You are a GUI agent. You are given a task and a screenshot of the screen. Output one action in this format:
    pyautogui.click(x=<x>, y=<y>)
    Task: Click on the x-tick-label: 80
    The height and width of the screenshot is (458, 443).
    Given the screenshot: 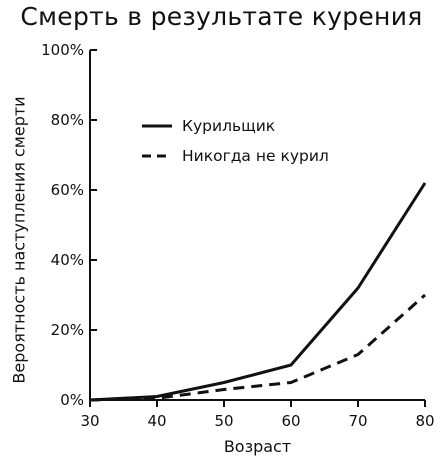 What is the action you would take?
    pyautogui.click(x=424, y=421)
    